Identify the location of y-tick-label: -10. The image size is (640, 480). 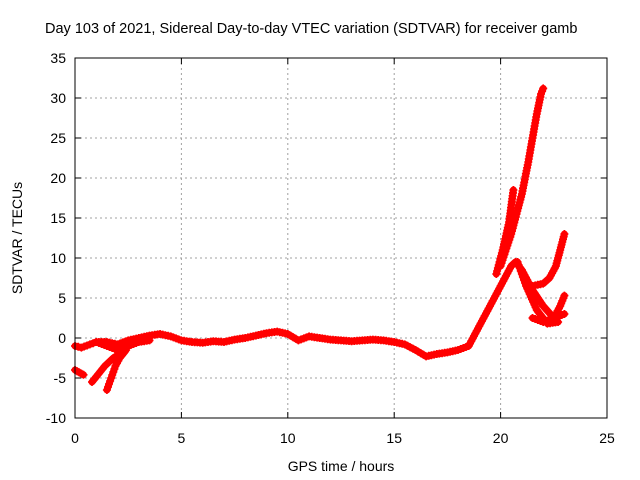
(56, 418).